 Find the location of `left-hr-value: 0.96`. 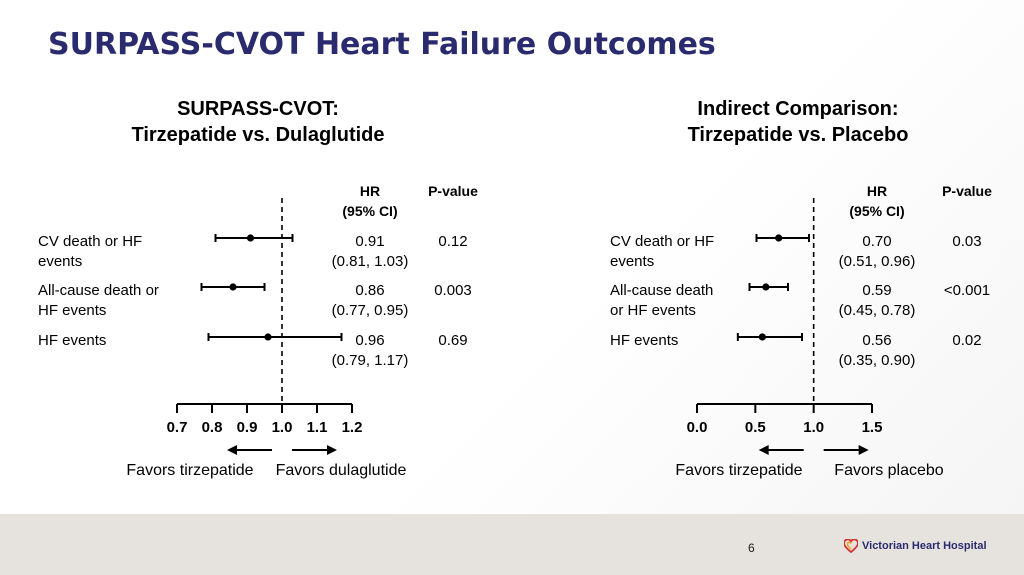

left-hr-value: 0.96 is located at coordinates (369, 340).